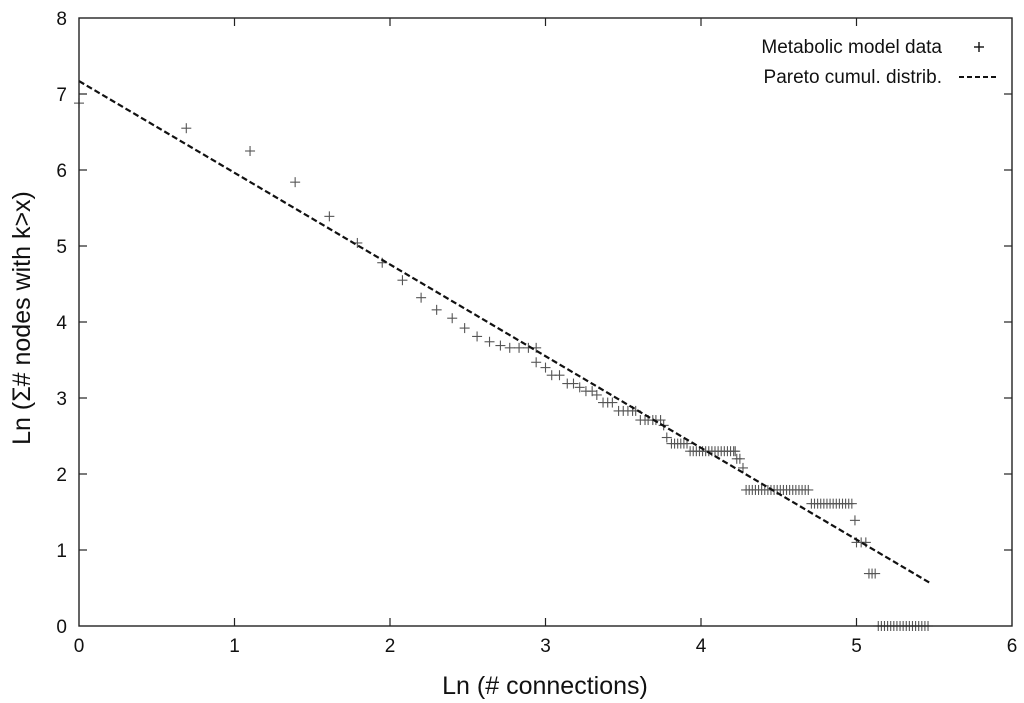 This screenshot has width=1024, height=703. I want to click on y-tick-label: 2, so click(61, 475).